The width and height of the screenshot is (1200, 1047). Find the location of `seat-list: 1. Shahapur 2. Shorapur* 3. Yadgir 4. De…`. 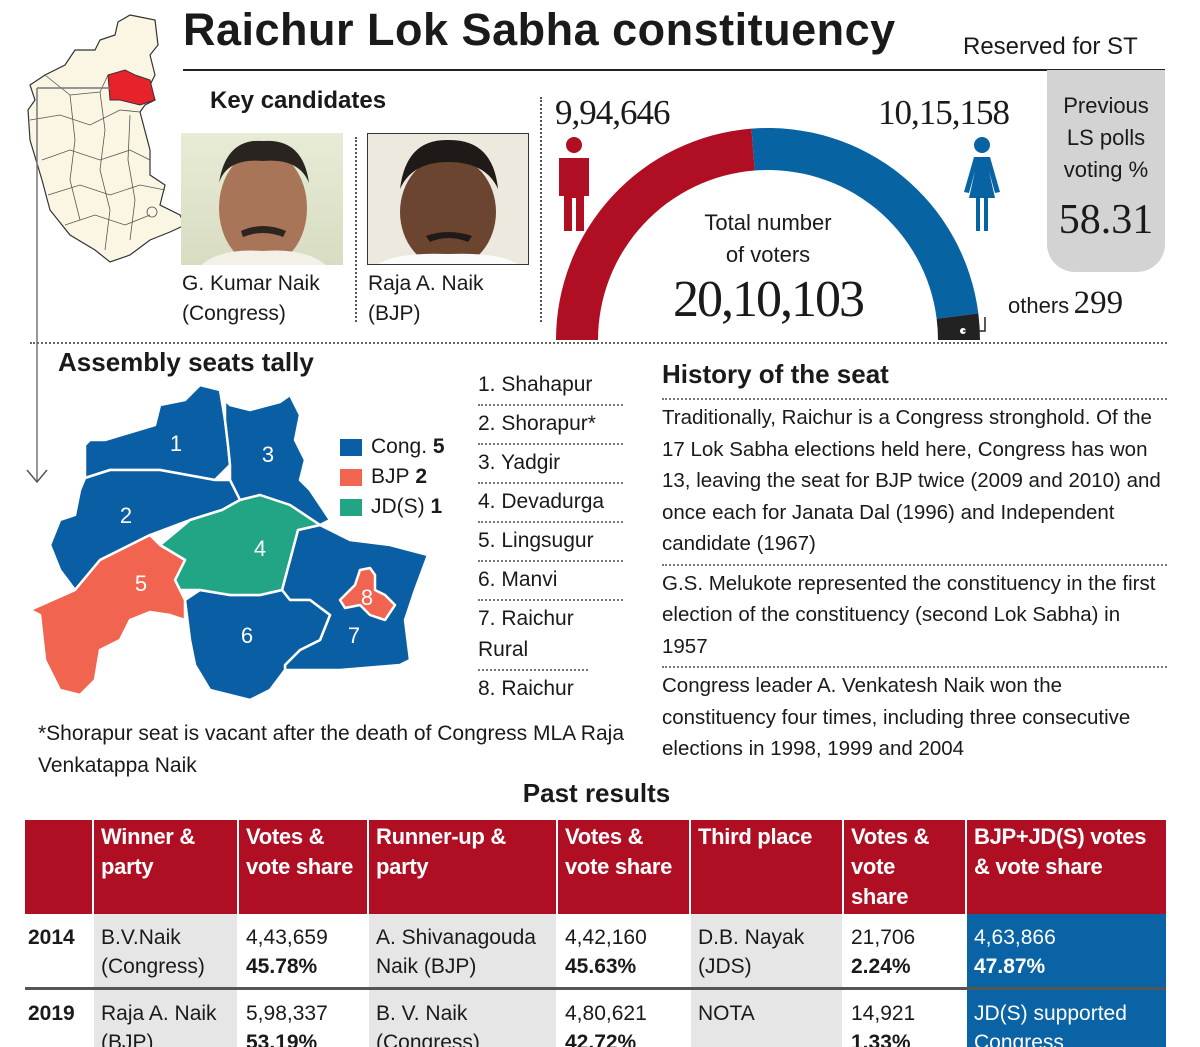

seat-list: 1. Shahapur 2. Shorapur* 3. Yadgir 4. De… is located at coordinates (550, 537).